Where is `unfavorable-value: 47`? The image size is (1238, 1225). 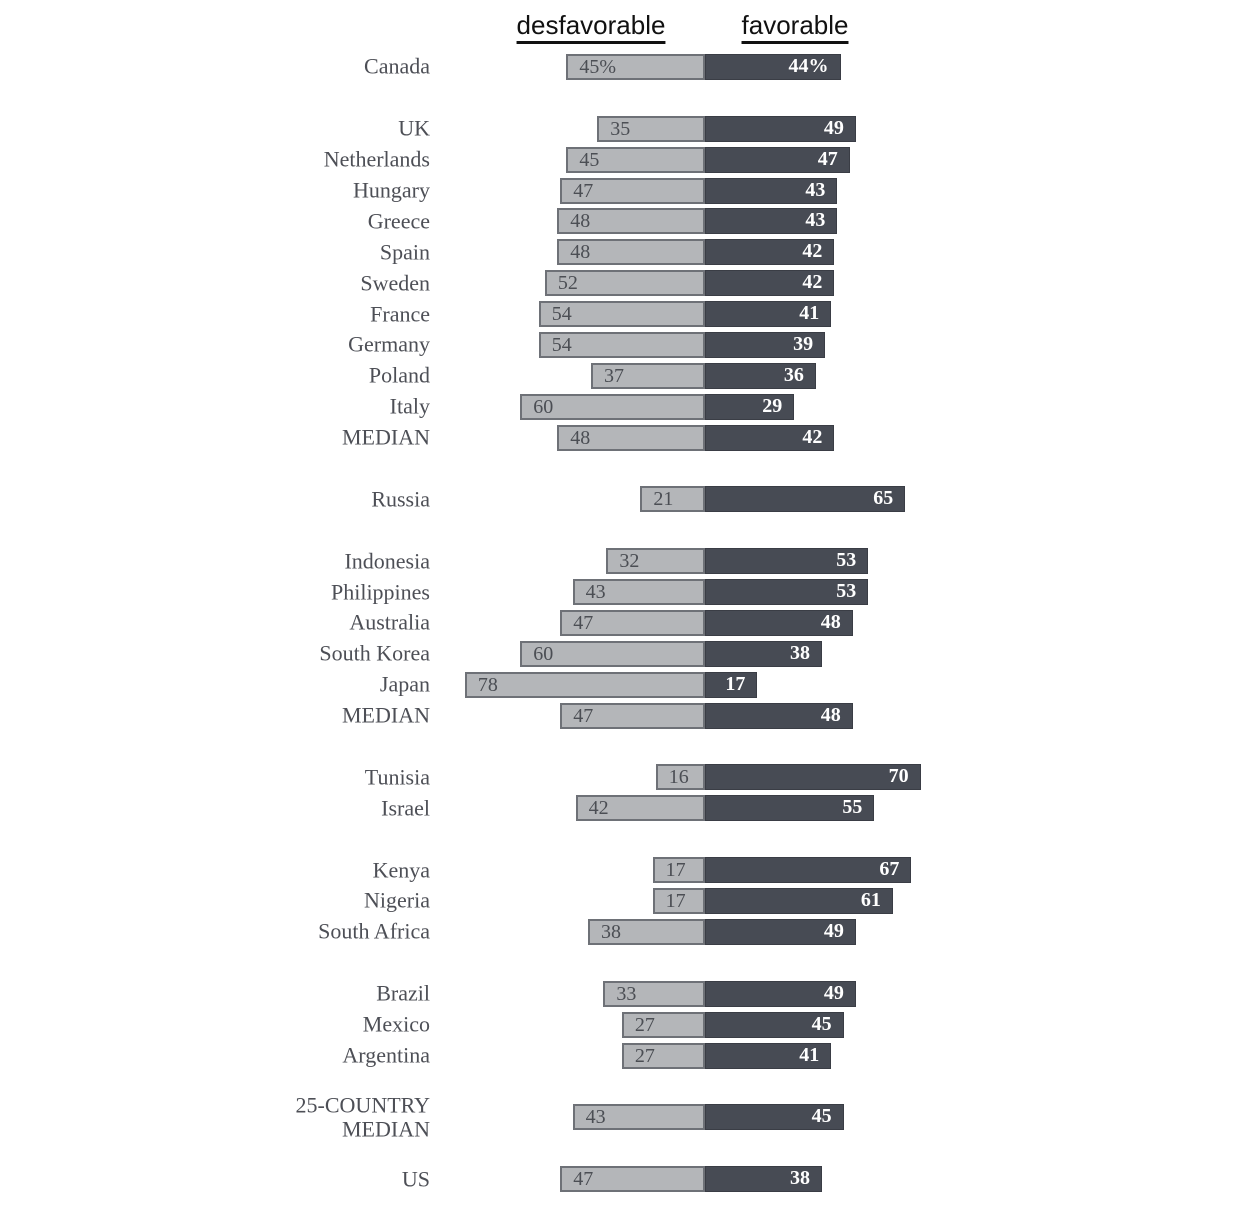 unfavorable-value: 47 is located at coordinates (583, 190).